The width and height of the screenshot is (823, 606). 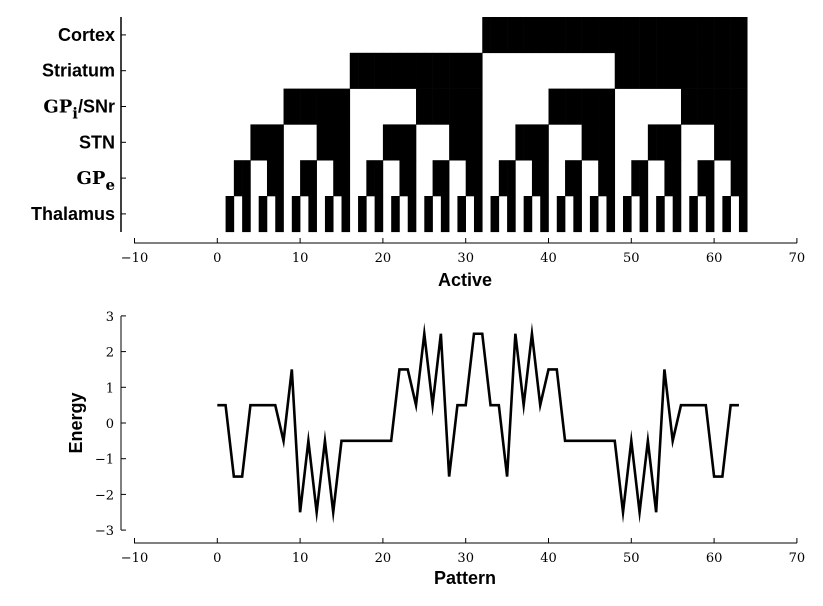 What do you see at coordinates (123, 124) in the screenshot?
I see `raster-y-ticks` at bounding box center [123, 124].